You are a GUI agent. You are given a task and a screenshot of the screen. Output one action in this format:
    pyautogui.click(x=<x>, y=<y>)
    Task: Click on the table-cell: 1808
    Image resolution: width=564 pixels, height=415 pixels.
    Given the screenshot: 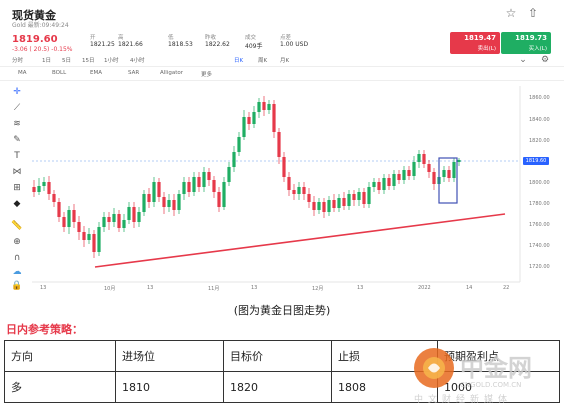 What is the action you would take?
    pyautogui.click(x=384, y=387)
    